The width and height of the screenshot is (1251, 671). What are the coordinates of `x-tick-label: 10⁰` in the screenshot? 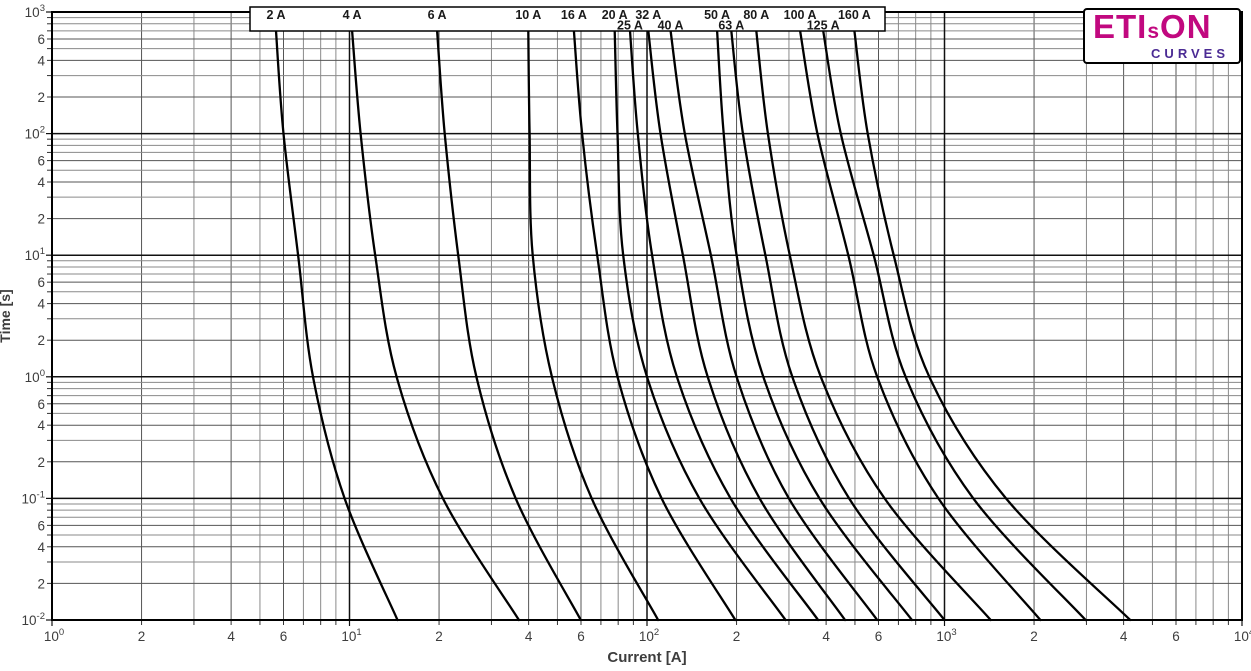 It's located at (54, 635).